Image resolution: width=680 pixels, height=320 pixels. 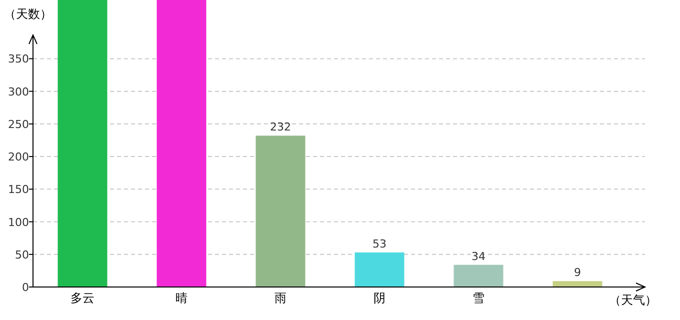 I want to click on y-tick-label: 350, so click(x=18, y=59).